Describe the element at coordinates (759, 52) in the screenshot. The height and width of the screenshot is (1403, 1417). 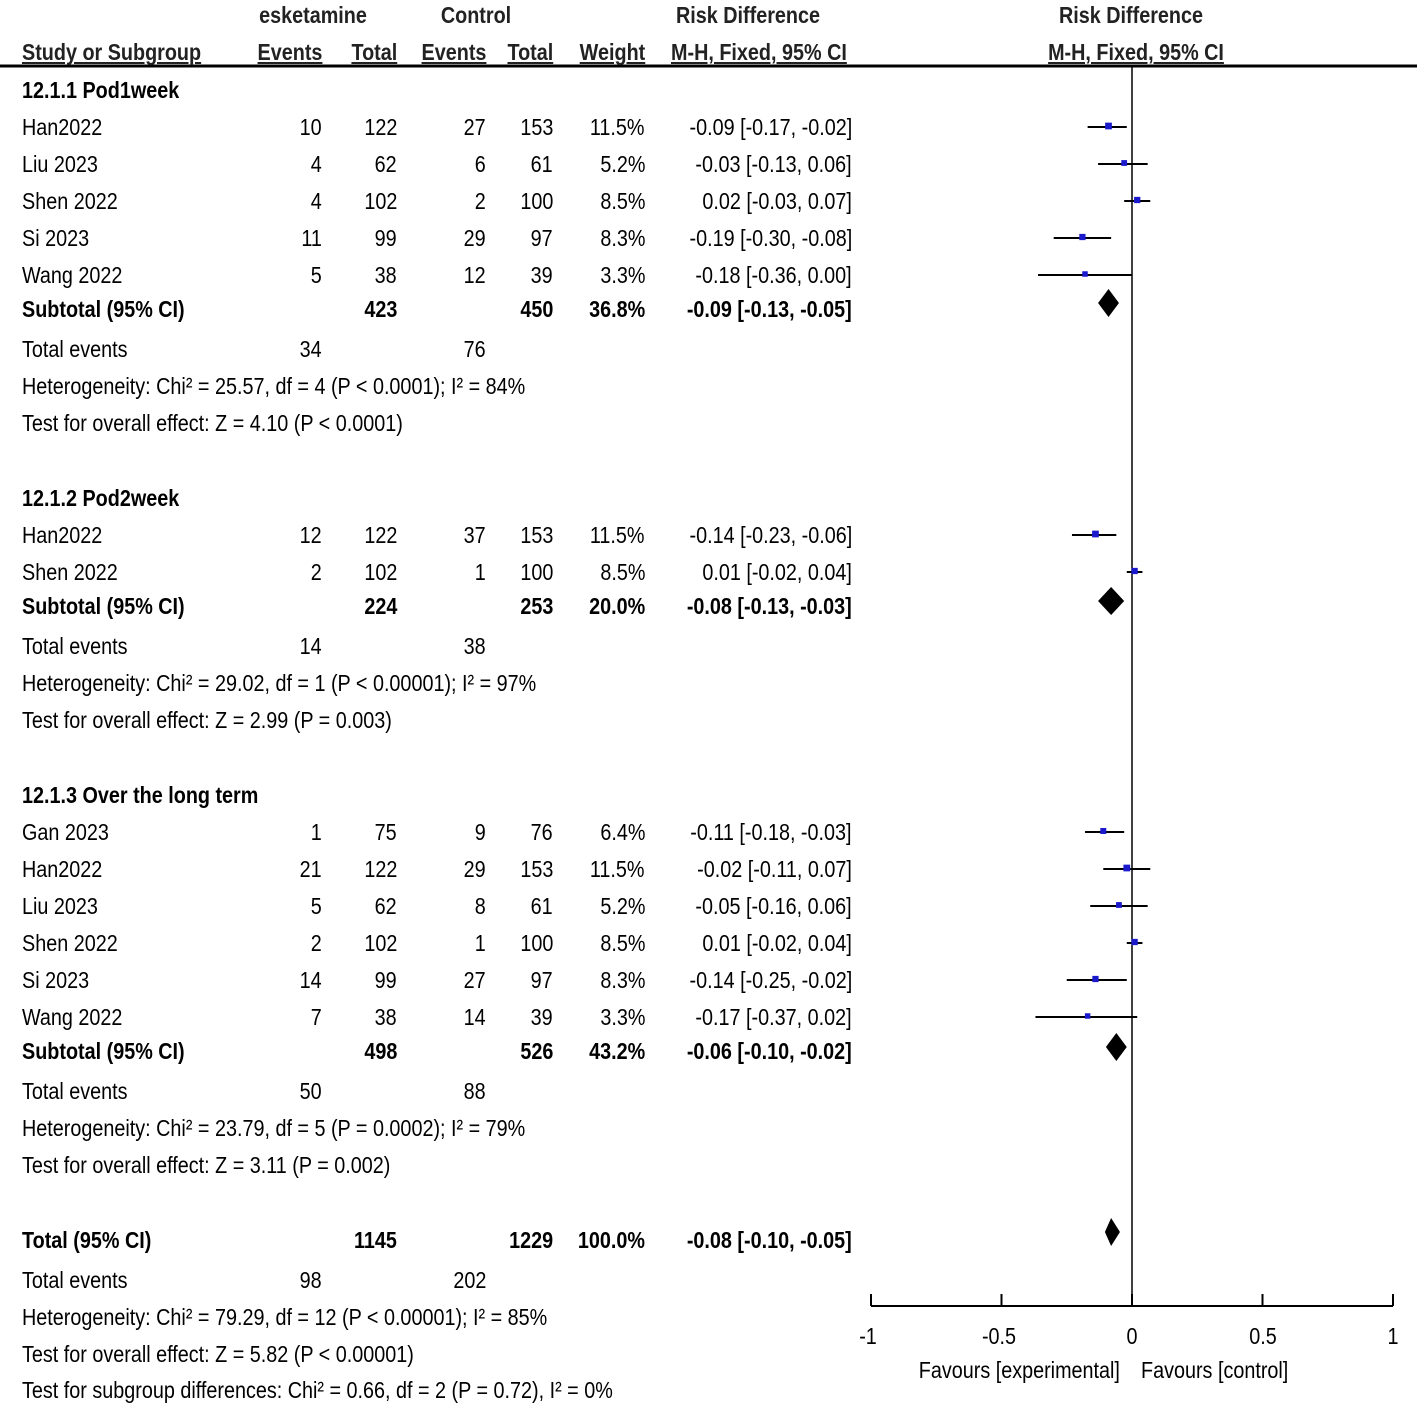
I see `col-header-method-table: M-H, Fixed, 95% CI` at that location.